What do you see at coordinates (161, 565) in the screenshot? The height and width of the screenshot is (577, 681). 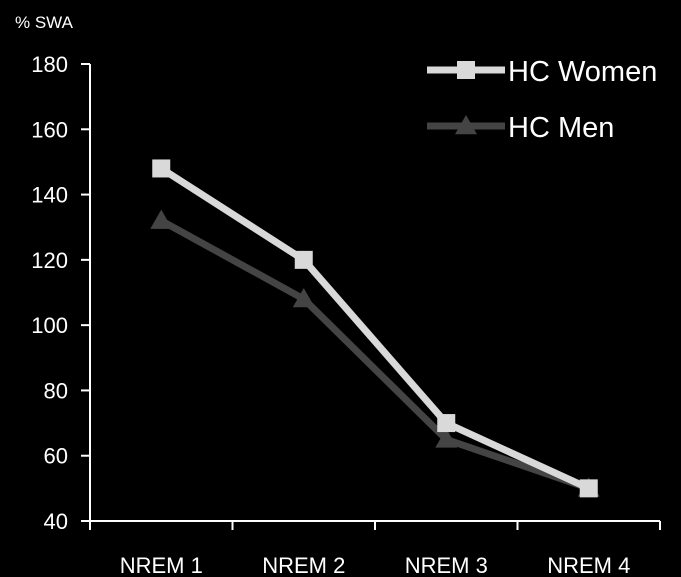 I see `x-tick-label: NREM 1` at bounding box center [161, 565].